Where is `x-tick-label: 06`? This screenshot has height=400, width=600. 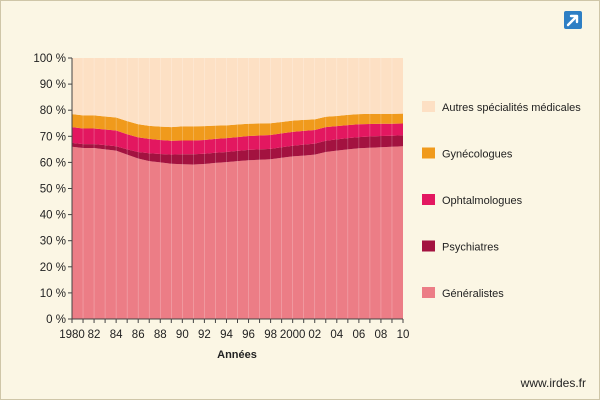 x-tick-label: 06 is located at coordinates (358, 335).